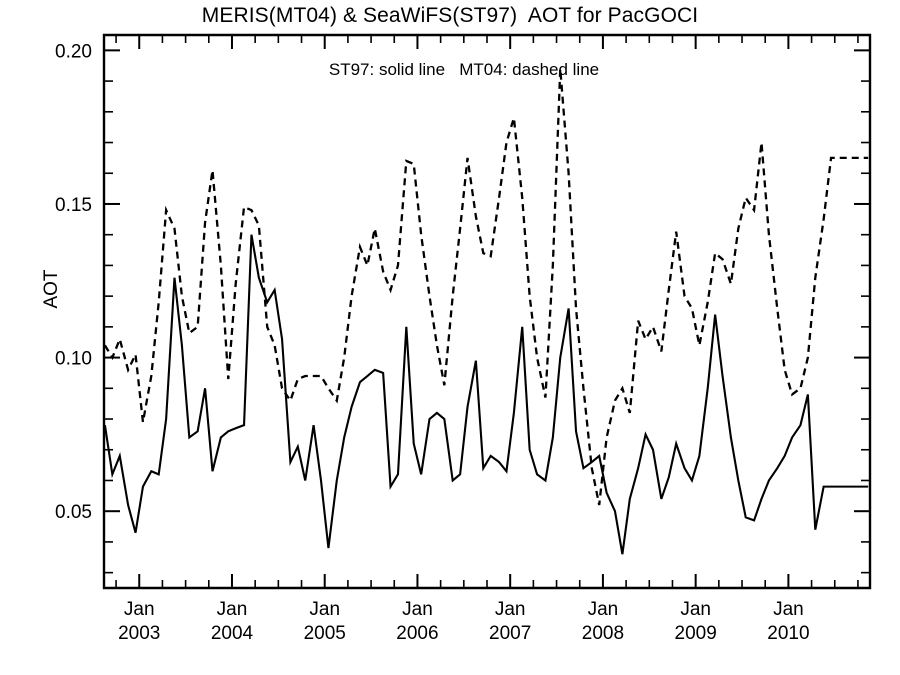  I want to click on y-tick-labels: 0.05 0.10 0.15 0.20, so click(73, 282).